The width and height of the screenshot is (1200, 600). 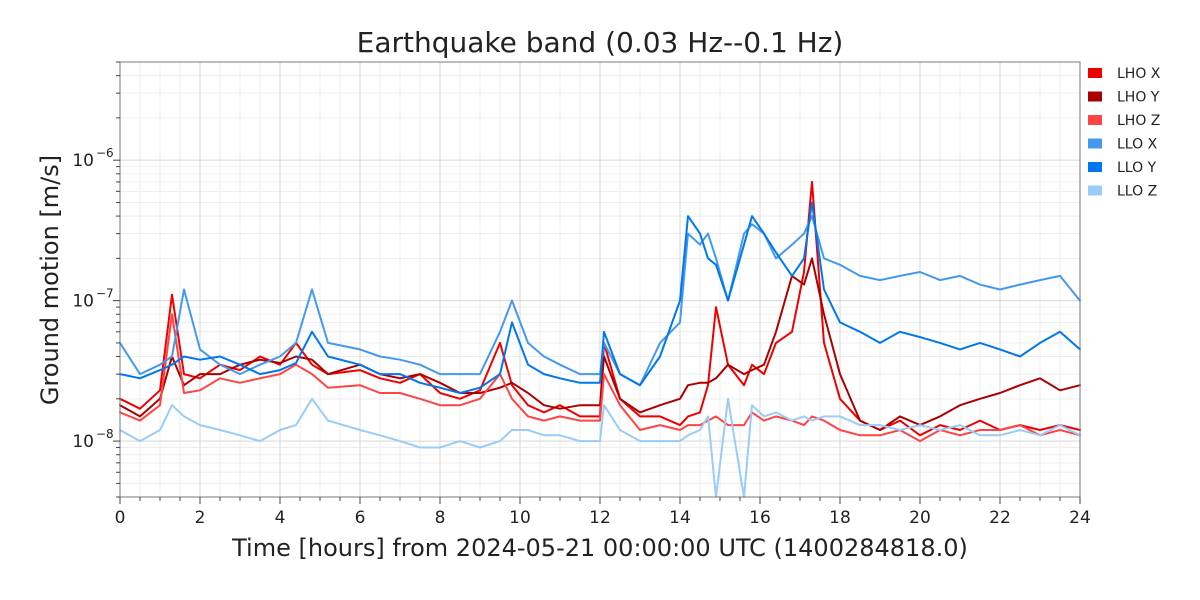 I want to click on legend-label: LLO X, so click(x=1137, y=145).